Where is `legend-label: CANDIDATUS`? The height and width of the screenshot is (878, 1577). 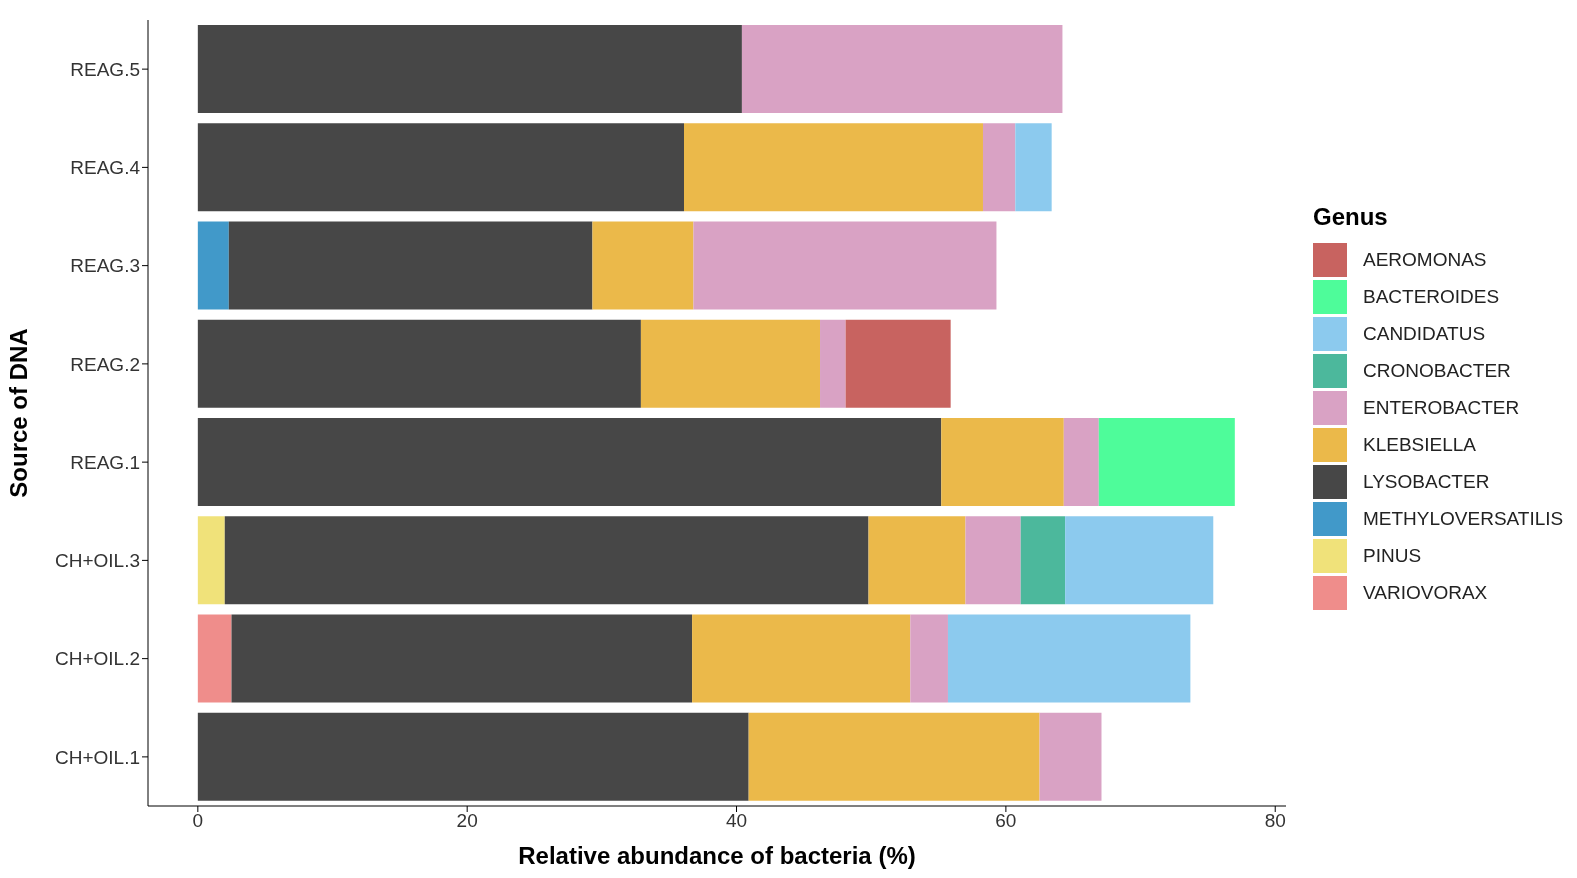 legend-label: CANDIDATUS is located at coordinates (1424, 333).